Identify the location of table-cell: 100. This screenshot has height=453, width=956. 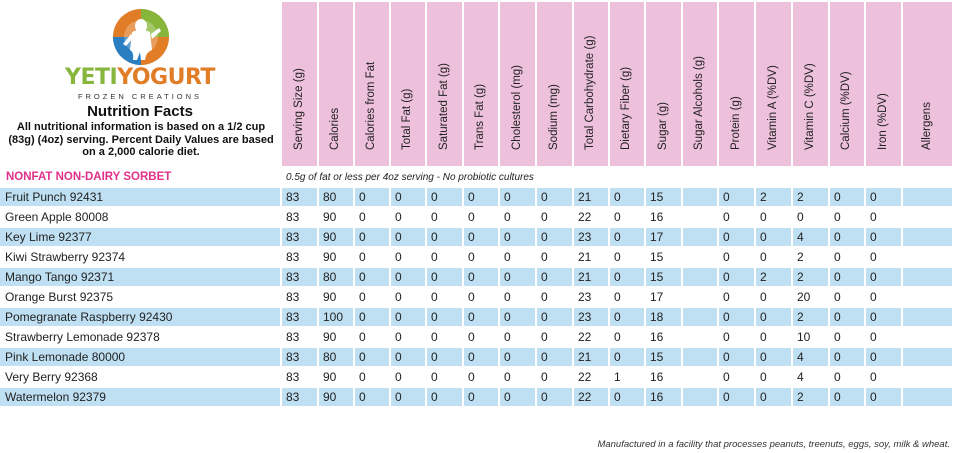
(336, 317).